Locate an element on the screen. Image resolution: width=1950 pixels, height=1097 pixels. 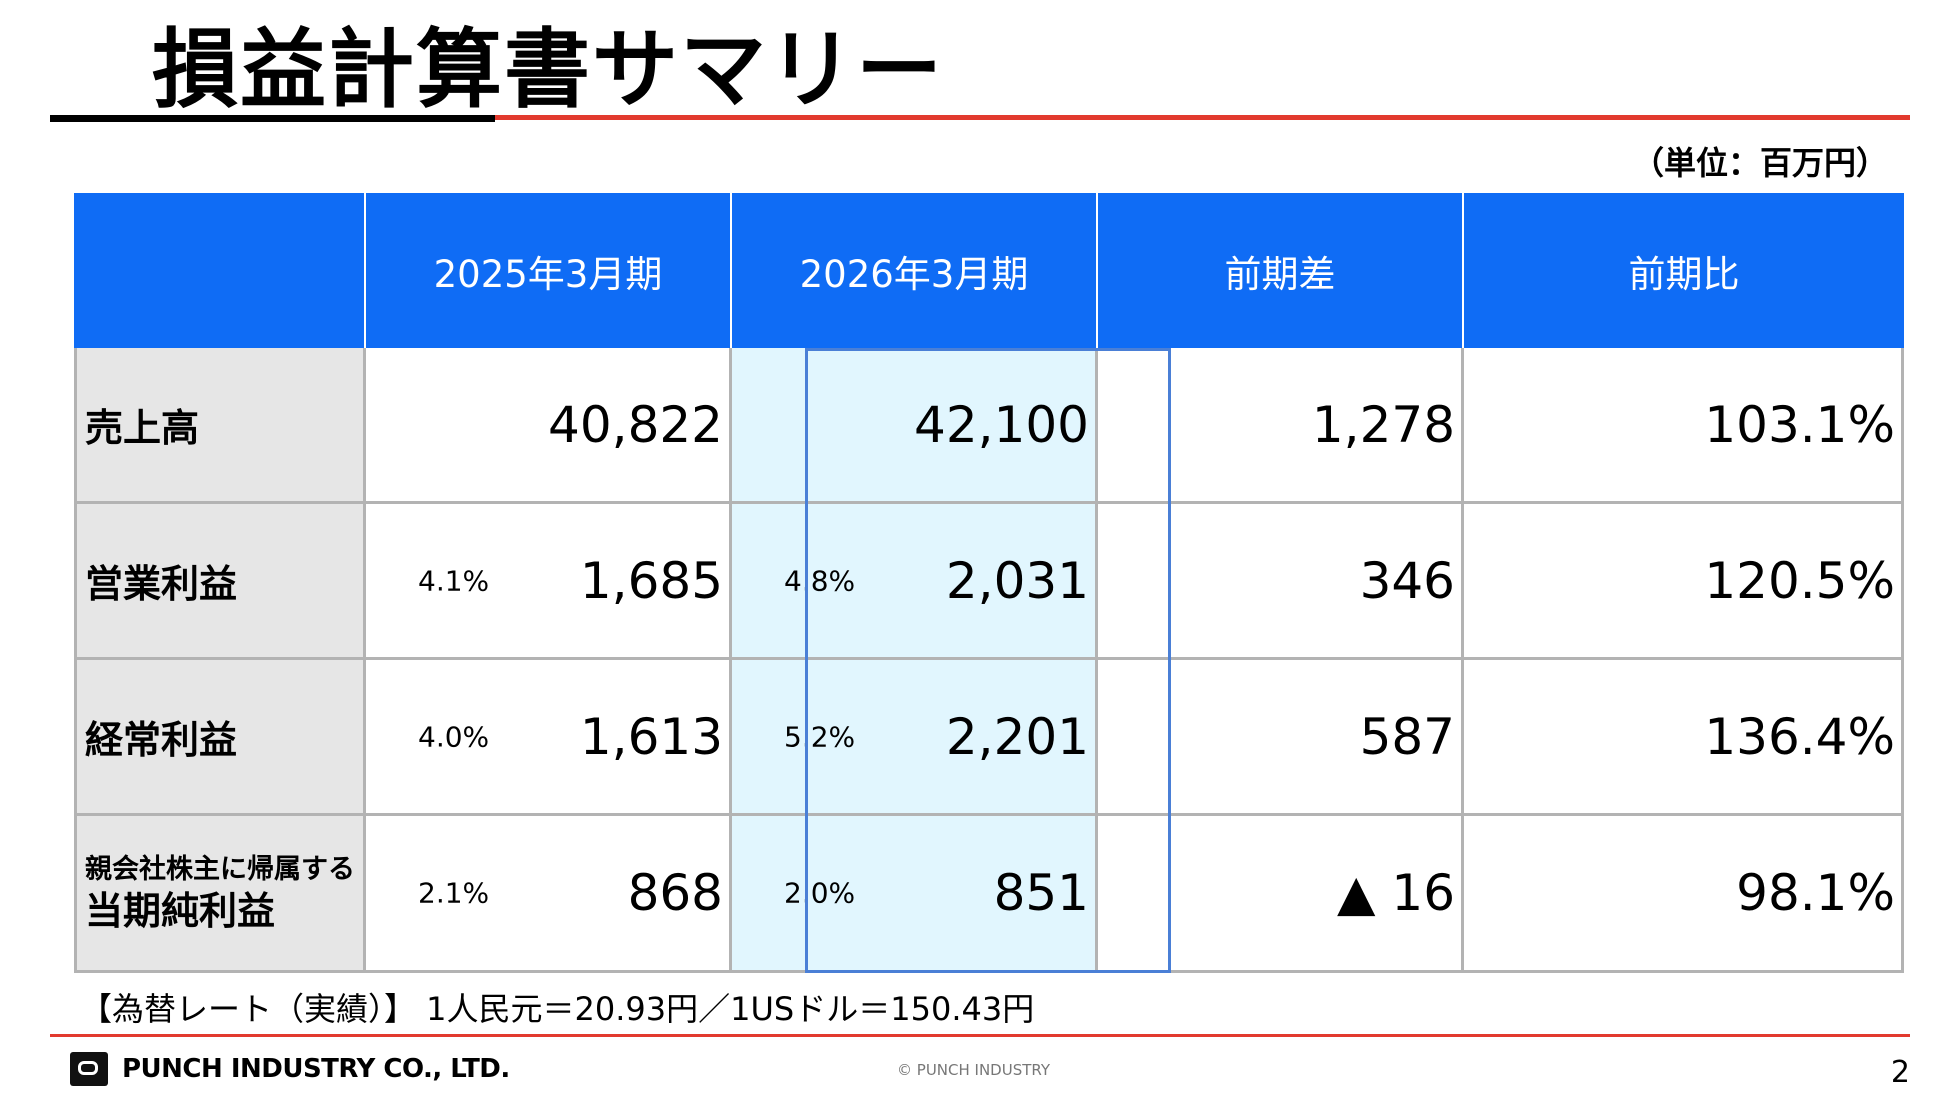
copyright: © PUNCH INDUSTRY is located at coordinates (974, 1070).